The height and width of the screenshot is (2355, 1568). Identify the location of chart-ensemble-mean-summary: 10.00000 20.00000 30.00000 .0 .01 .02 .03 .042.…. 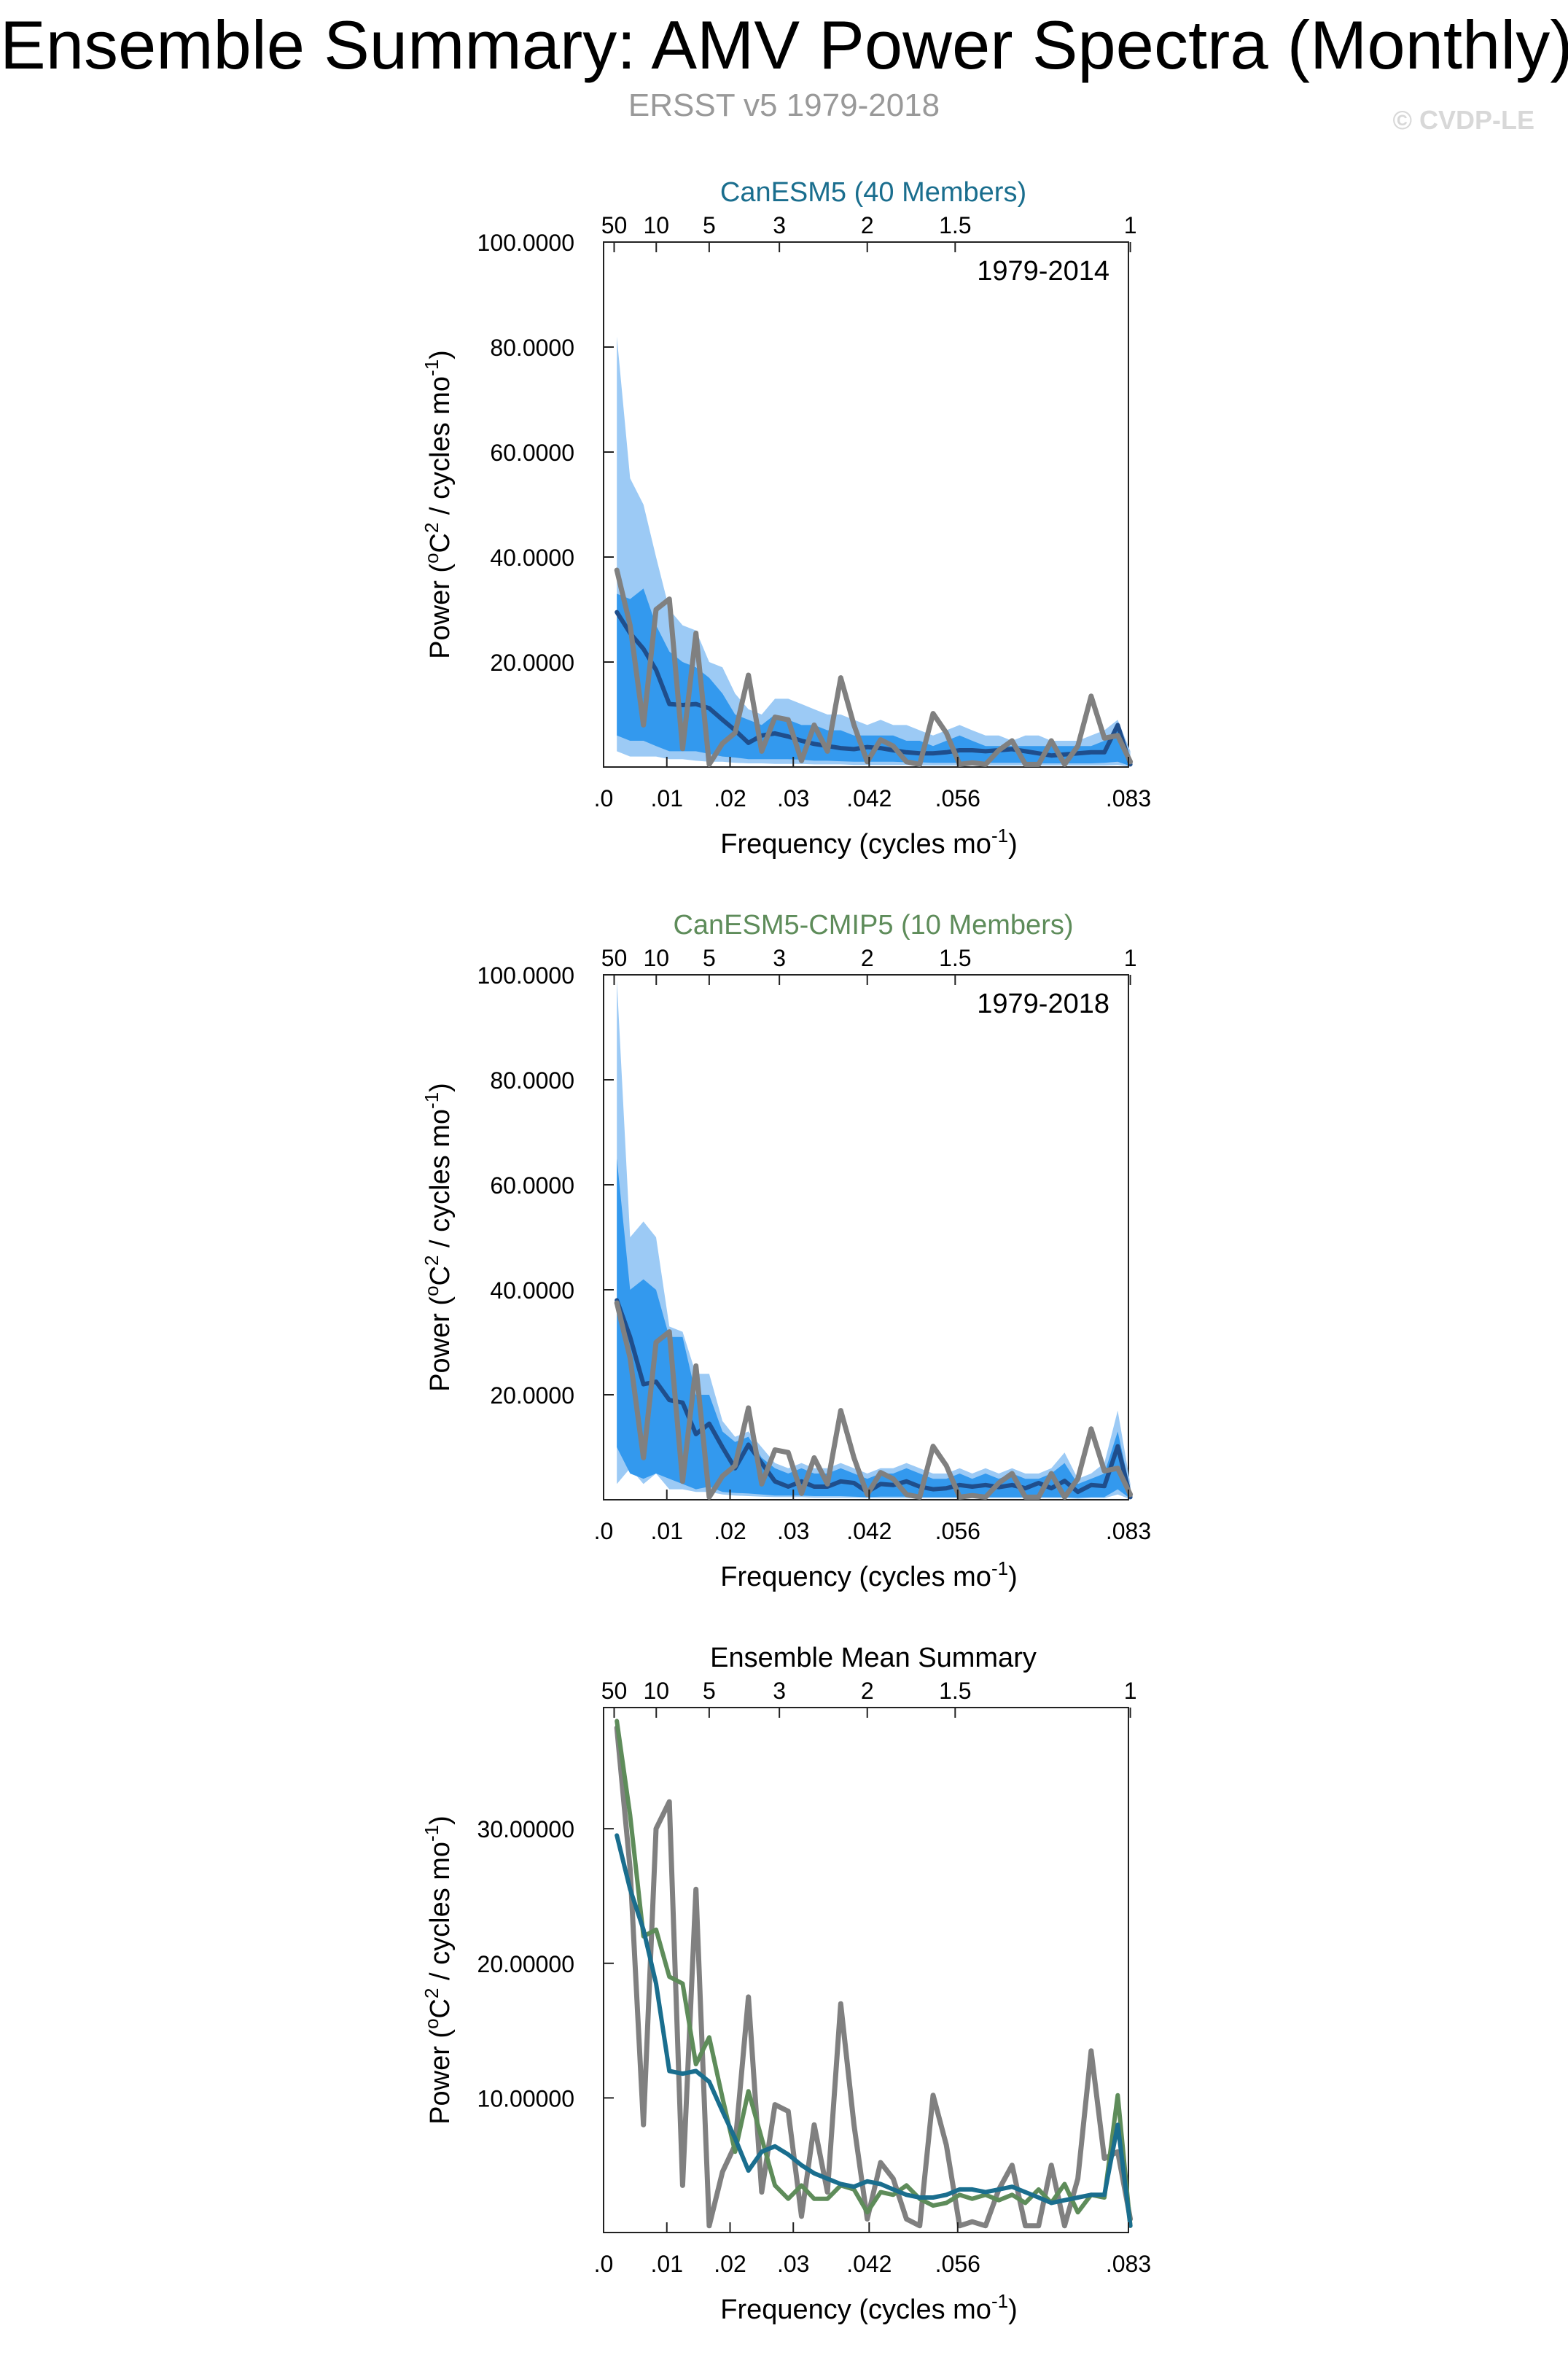
(786, 1984).